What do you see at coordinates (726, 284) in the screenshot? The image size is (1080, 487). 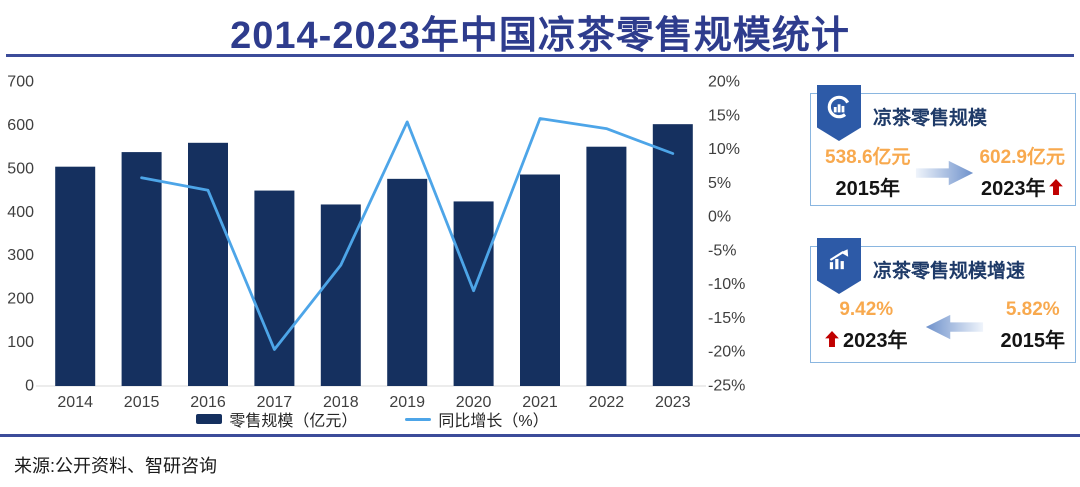 I see `y-axis-right-tick: -10%` at bounding box center [726, 284].